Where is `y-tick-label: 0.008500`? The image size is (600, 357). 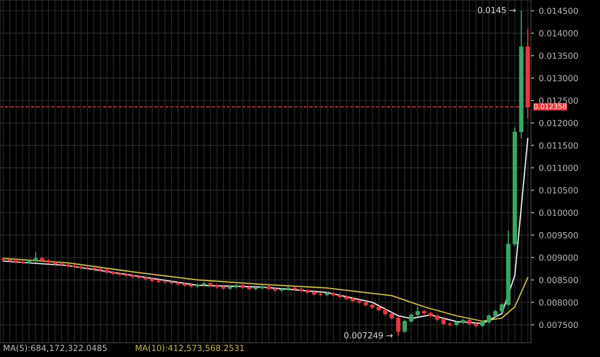 y-tick-label: 0.008500 is located at coordinates (558, 280).